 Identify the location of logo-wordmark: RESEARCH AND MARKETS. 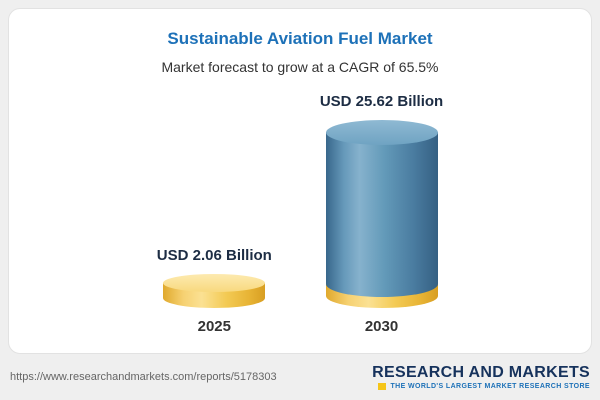
(481, 372).